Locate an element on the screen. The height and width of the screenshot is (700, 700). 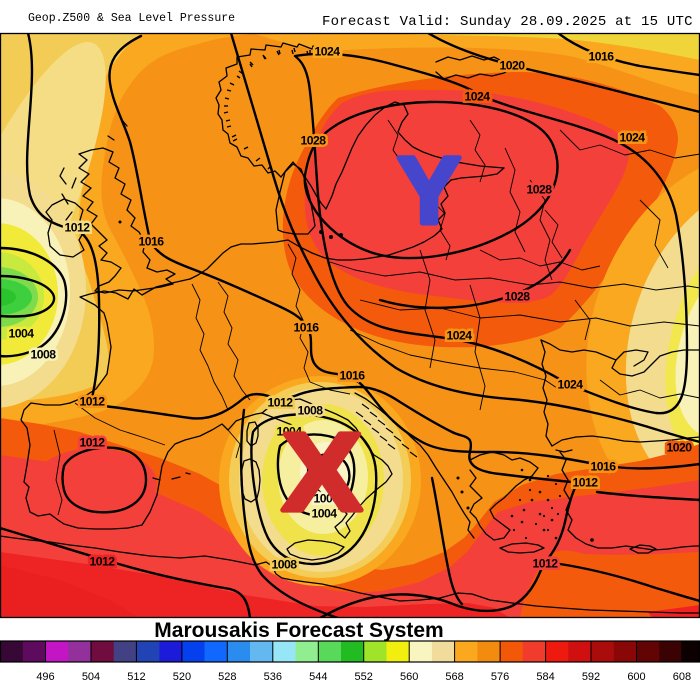
svg-text: 584 is located at coordinates (545, 677).